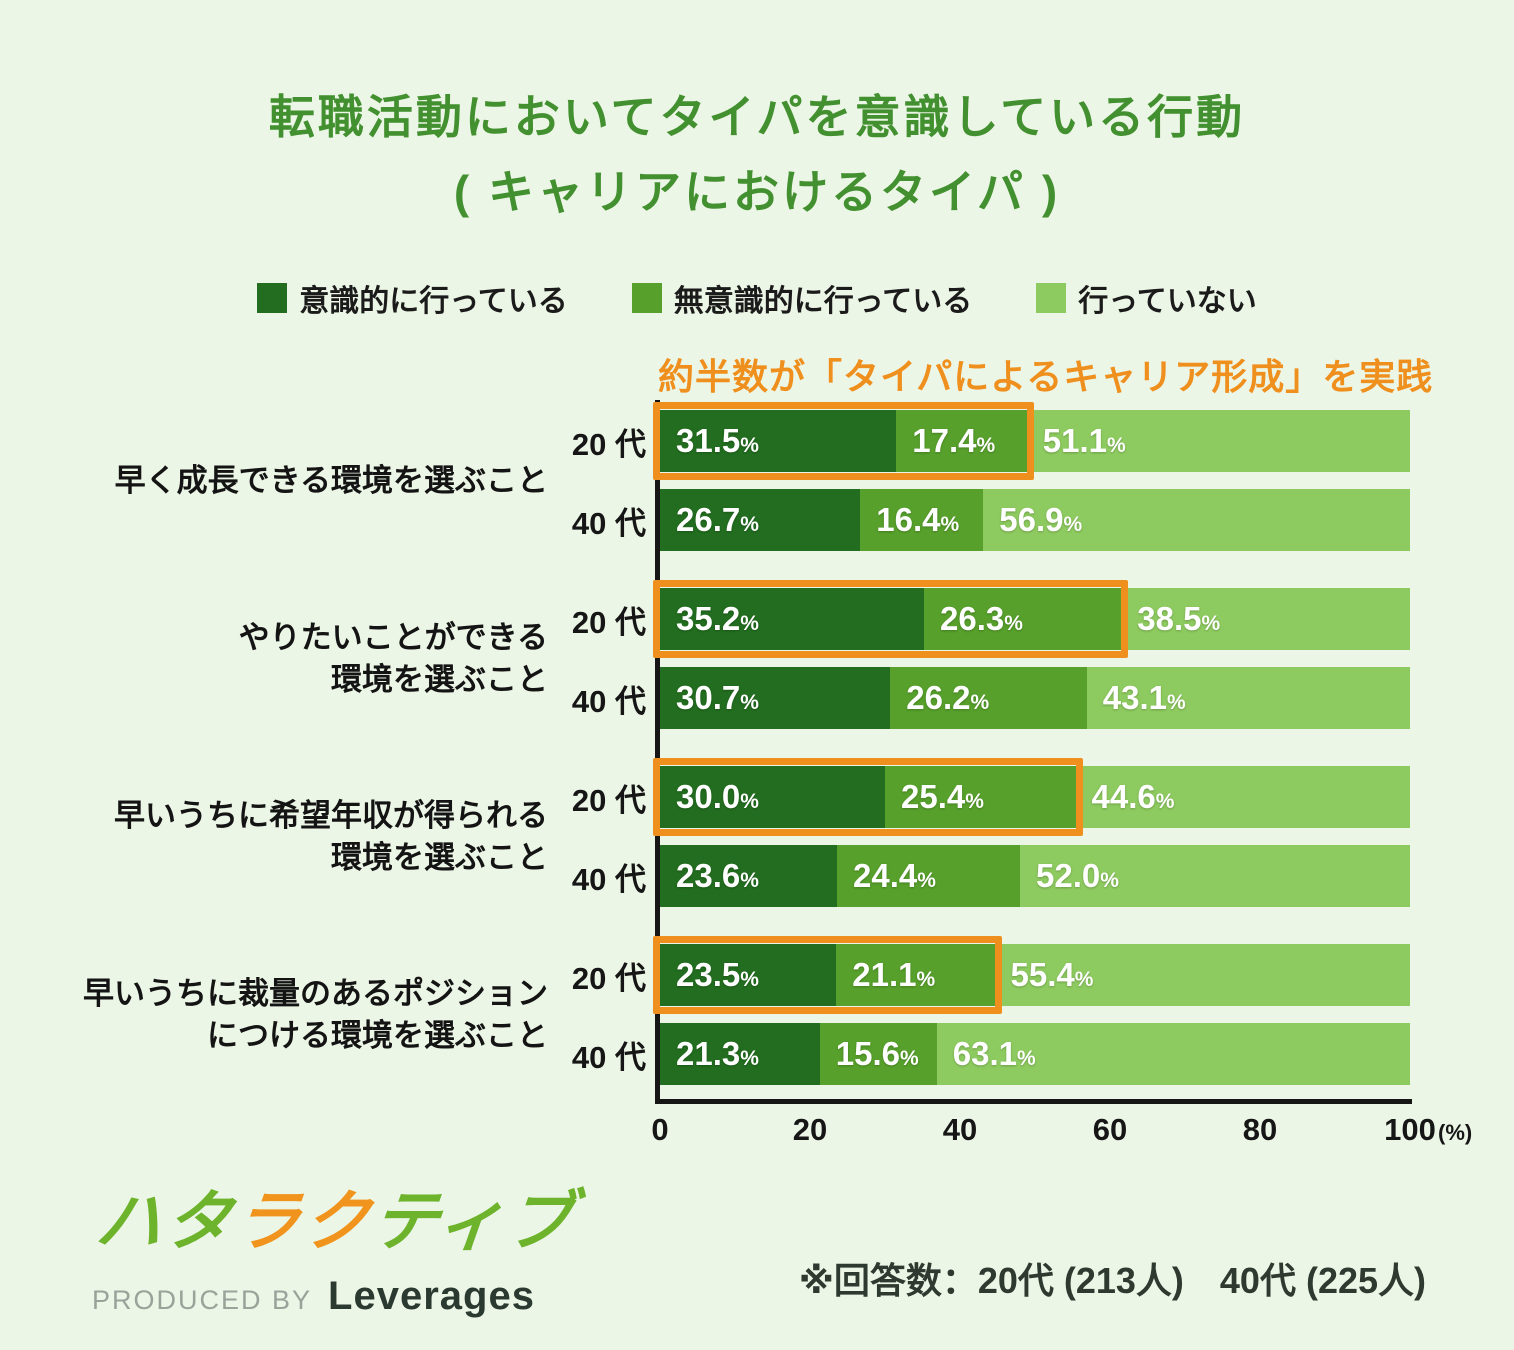  I want to click on logo-subline: PRODUCED BY Leverages, so click(331, 1296).